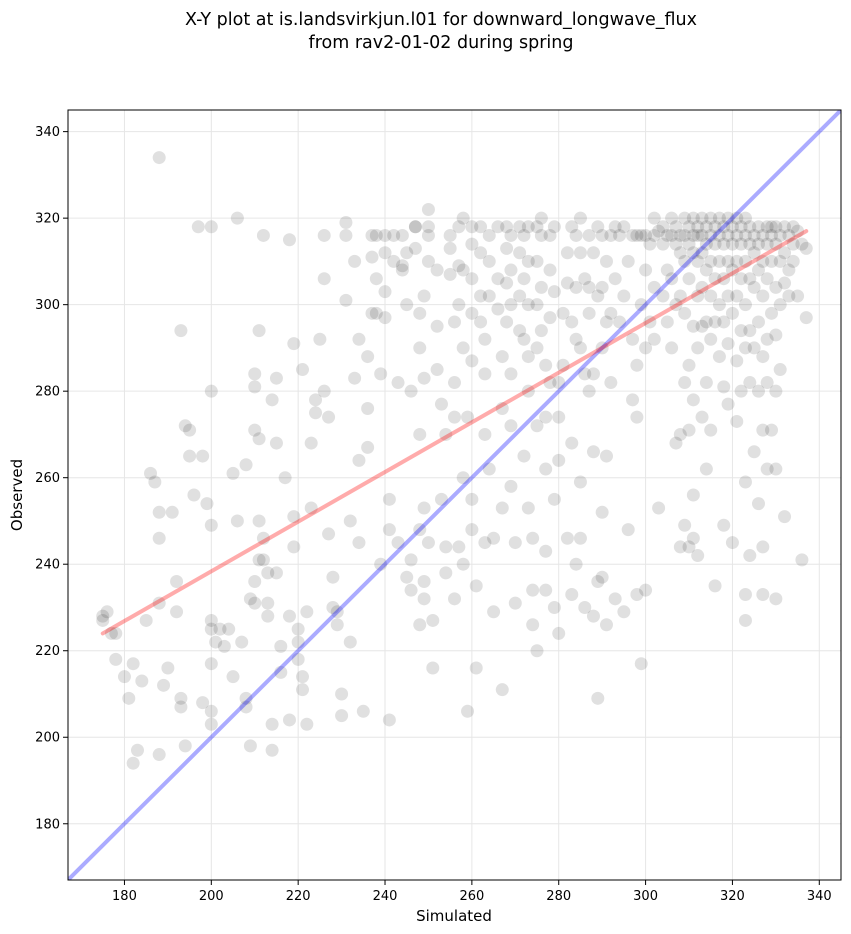 This screenshot has height=934, width=851. I want to click on y-tick-label: 340, so click(47, 132).